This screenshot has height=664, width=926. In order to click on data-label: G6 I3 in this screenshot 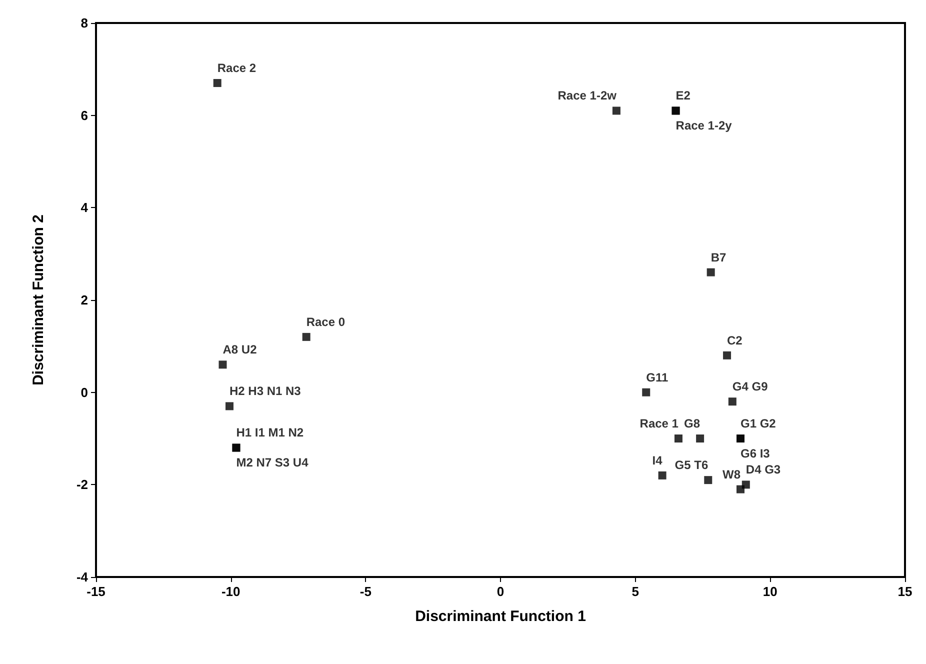, I will do `click(755, 453)`.